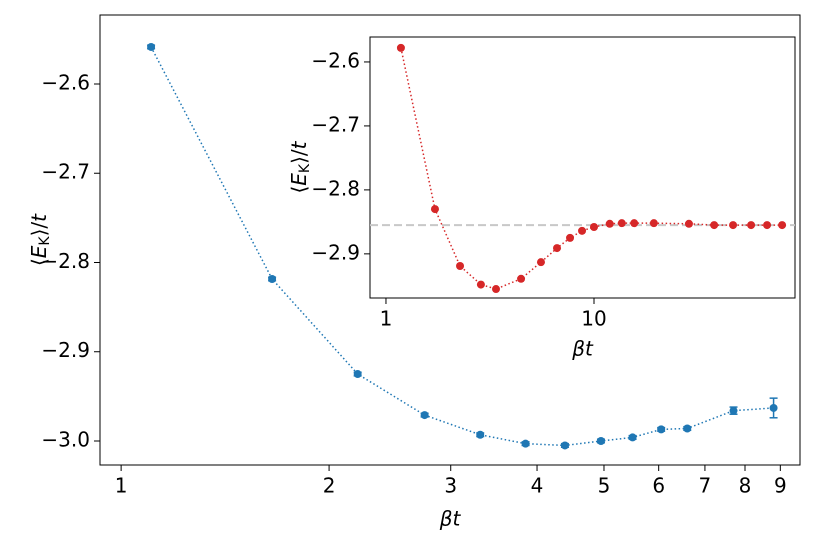  What do you see at coordinates (780, 486) in the screenshot?
I see `x-tick-label: 9` at bounding box center [780, 486].